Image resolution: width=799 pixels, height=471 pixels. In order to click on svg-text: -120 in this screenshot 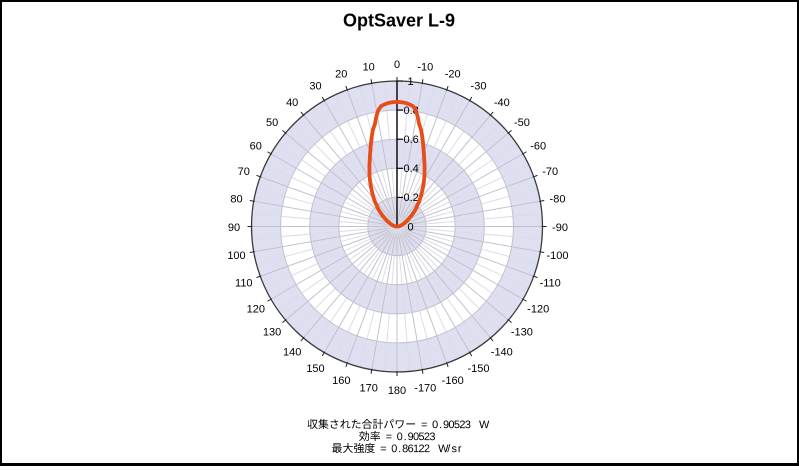, I will do `click(538, 309)`.